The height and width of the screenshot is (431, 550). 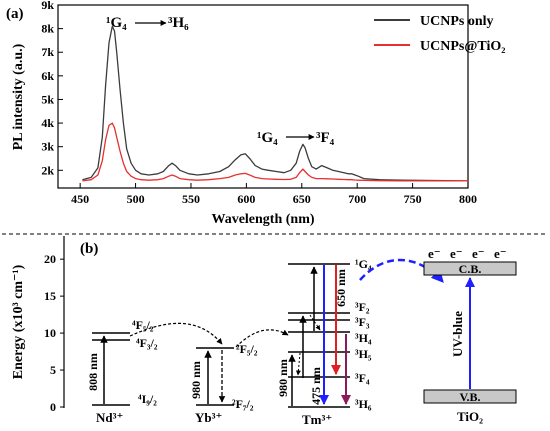 What do you see at coordinates (363, 338) in the screenshot?
I see `level-label-tm-3h4: ³H₄` at bounding box center [363, 338].